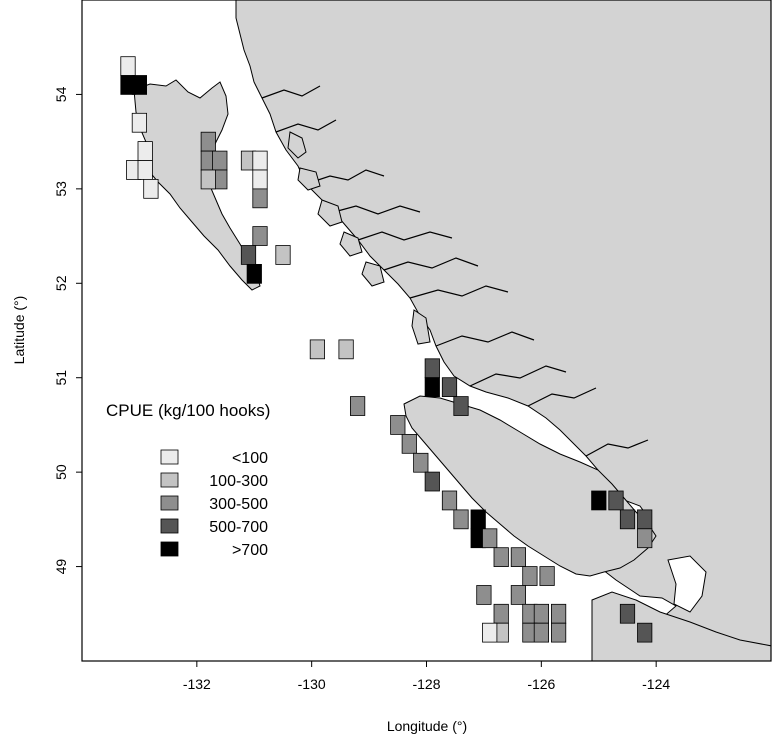  What do you see at coordinates (541, 684) in the screenshot?
I see `x-tick-label: -126` at bounding box center [541, 684].